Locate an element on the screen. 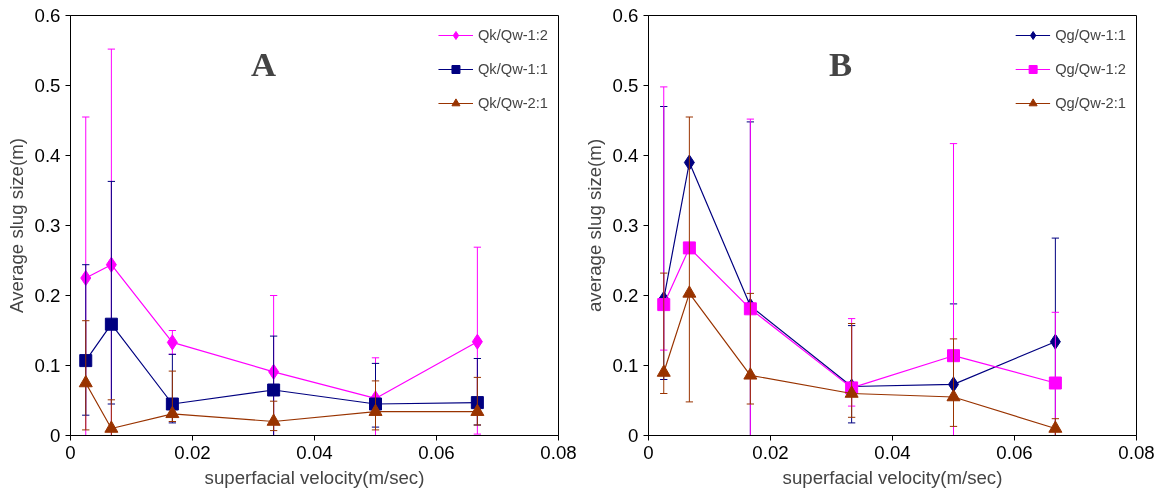  legend-label: Qg/Qw-2:1 is located at coordinates (1090, 103).